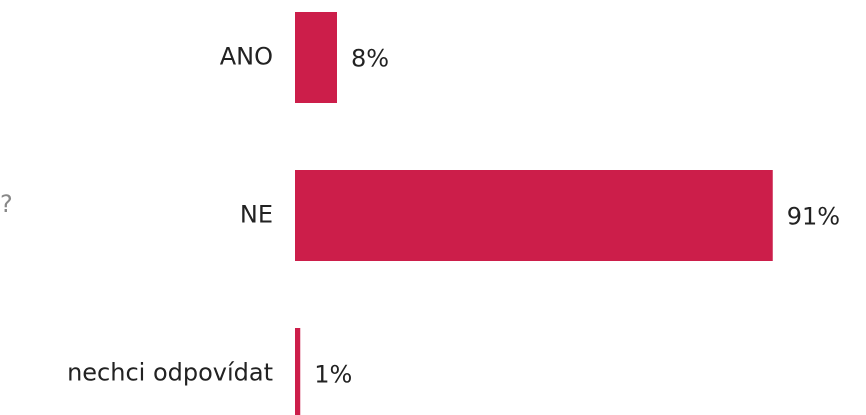 The height and width of the screenshot is (415, 866). Describe the element at coordinates (813, 217) in the screenshot. I see `value-label: 91%` at that location.